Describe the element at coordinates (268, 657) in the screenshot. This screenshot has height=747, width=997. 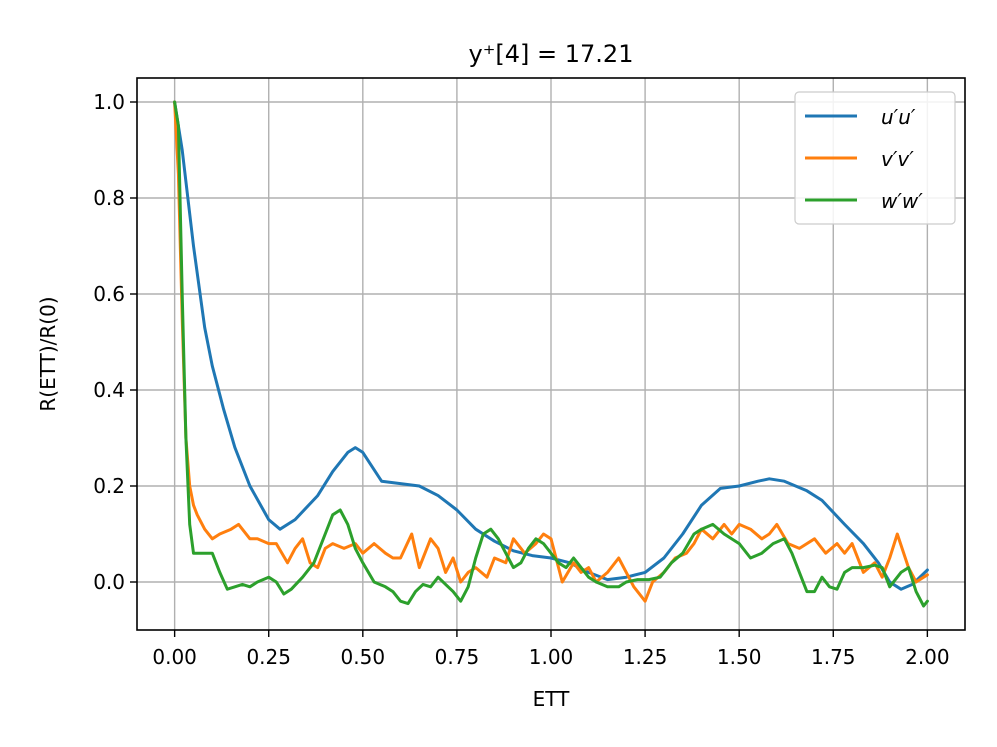
I see `x-tick-label: 0.25` at that location.